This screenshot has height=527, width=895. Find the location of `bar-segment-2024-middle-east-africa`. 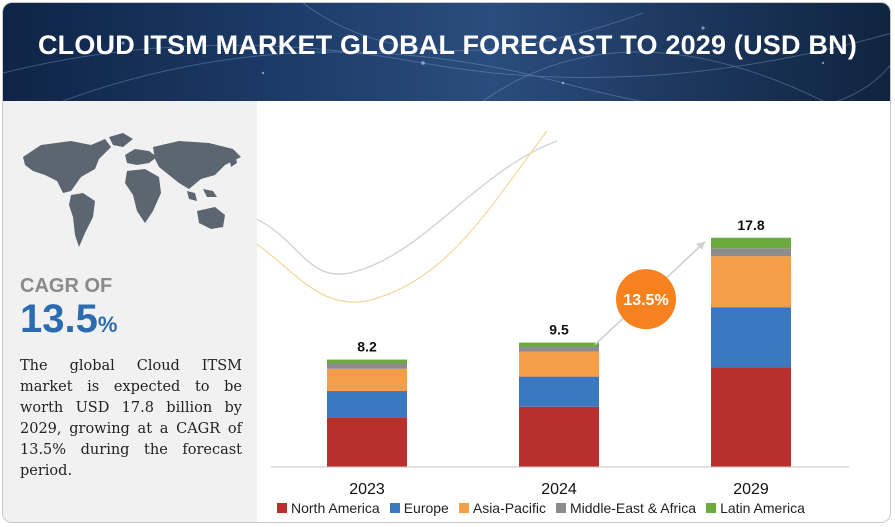

bar-segment-2024-middle-east-africa is located at coordinates (559, 349).